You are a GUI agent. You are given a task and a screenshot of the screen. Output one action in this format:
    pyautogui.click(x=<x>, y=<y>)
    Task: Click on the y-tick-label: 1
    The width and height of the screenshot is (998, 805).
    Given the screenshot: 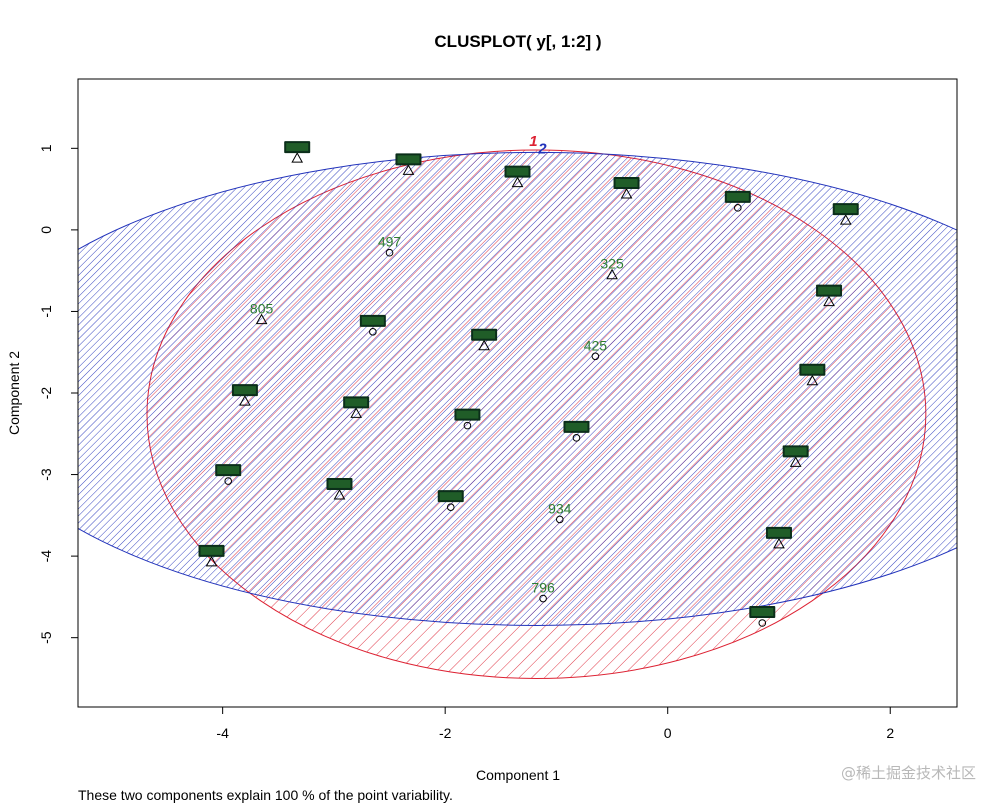 What is the action you would take?
    pyautogui.click(x=46, y=148)
    